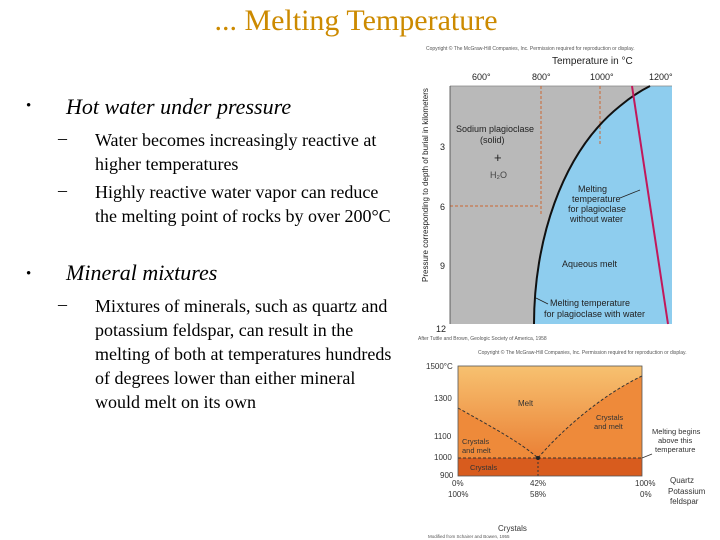 Image resolution: width=720 pixels, height=540 pixels. Describe the element at coordinates (676, 431) in the screenshot. I see `melting-begins-1: Melting begins` at that location.